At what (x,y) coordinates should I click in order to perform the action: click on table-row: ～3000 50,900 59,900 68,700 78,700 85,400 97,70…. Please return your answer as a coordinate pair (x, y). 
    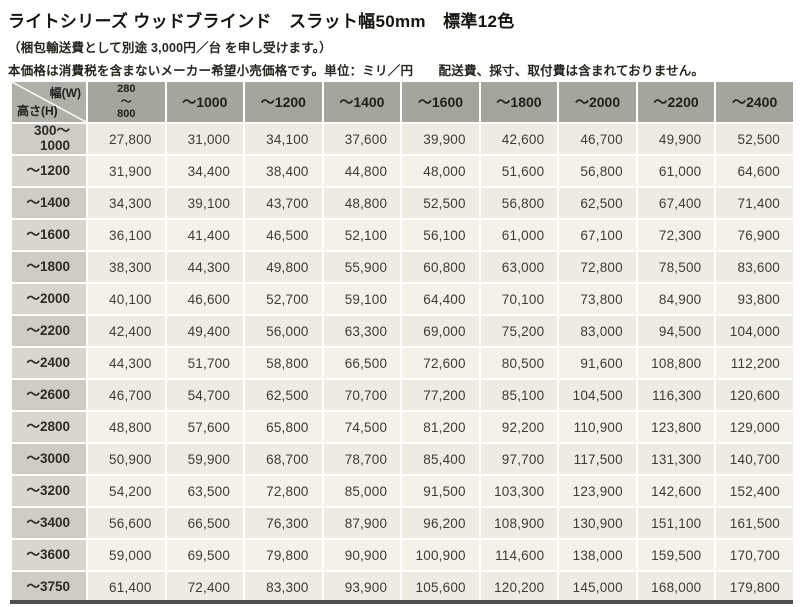
    Looking at the image, I should click on (402, 459).